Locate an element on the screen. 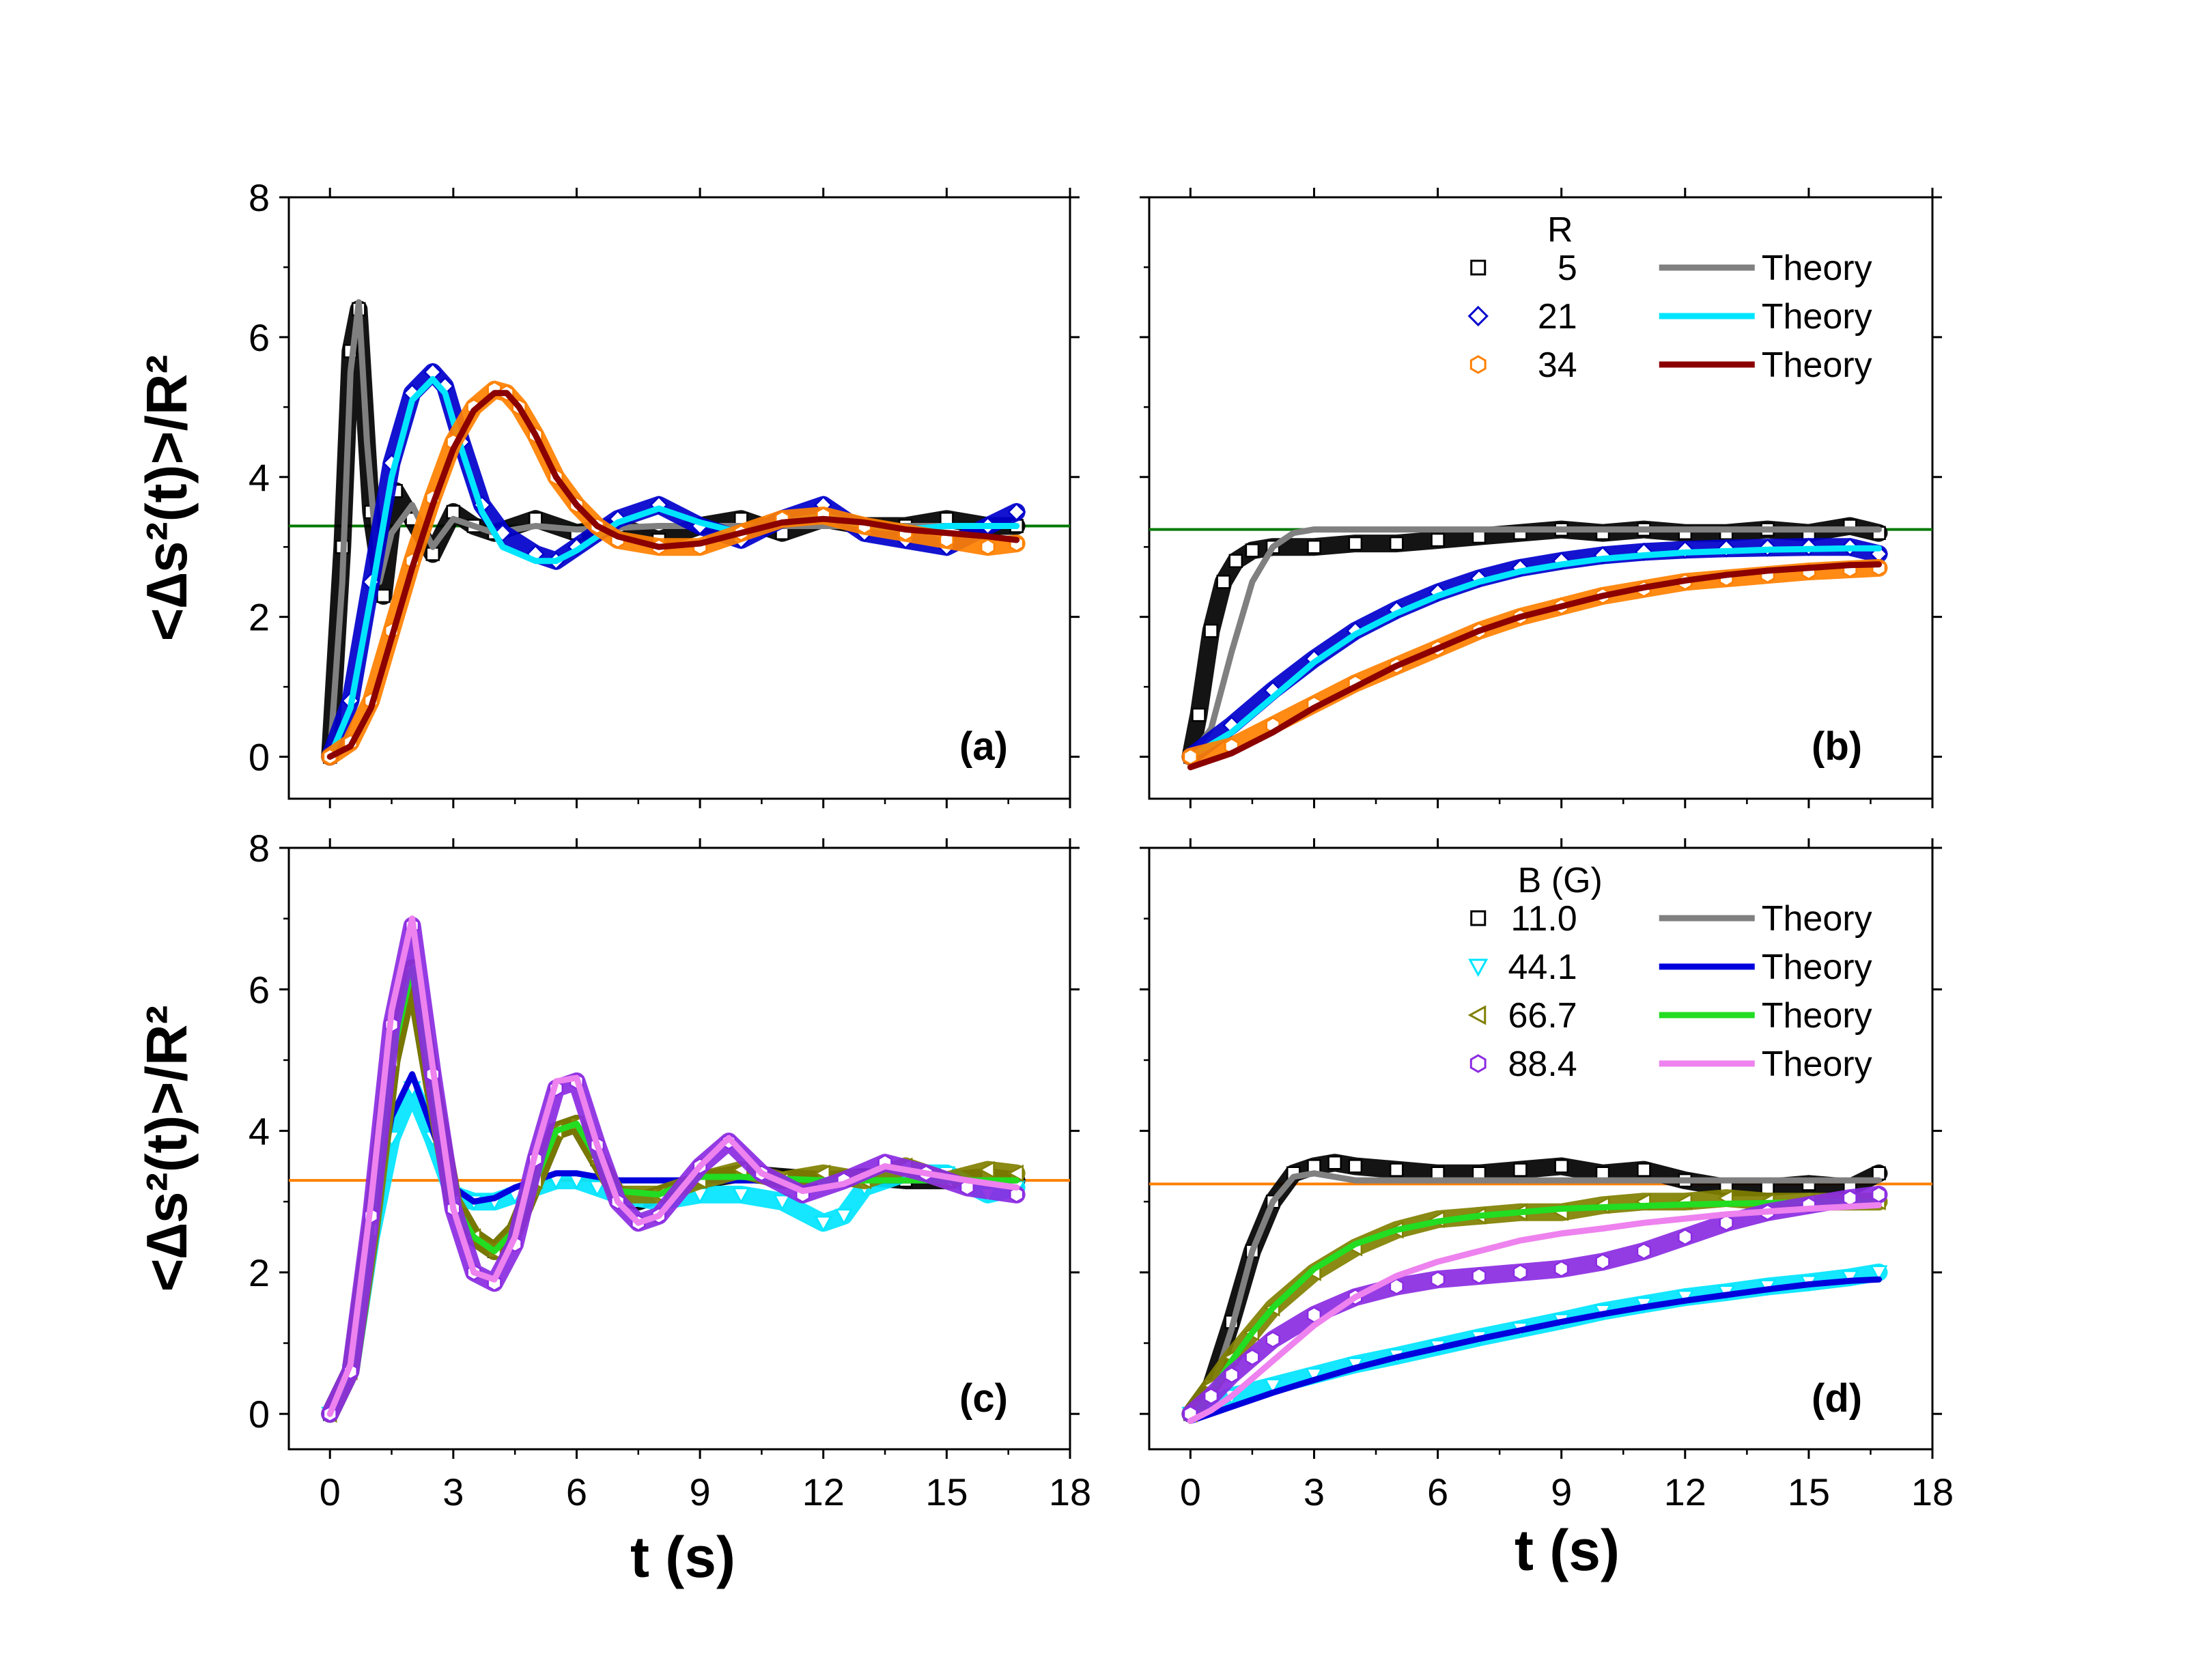  x-axis-label-c: t (s) is located at coordinates (682, 1557).